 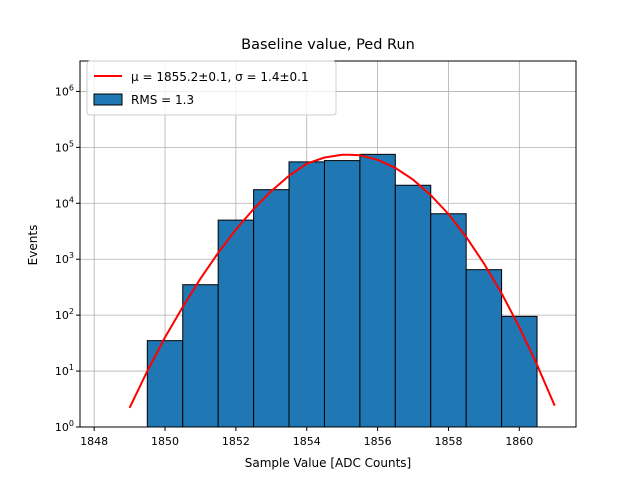 What do you see at coordinates (220, 77) in the screenshot?
I see `legend-fit-label: μ = 1855.2±0.1, σ = 1.4±0.1` at bounding box center [220, 77].